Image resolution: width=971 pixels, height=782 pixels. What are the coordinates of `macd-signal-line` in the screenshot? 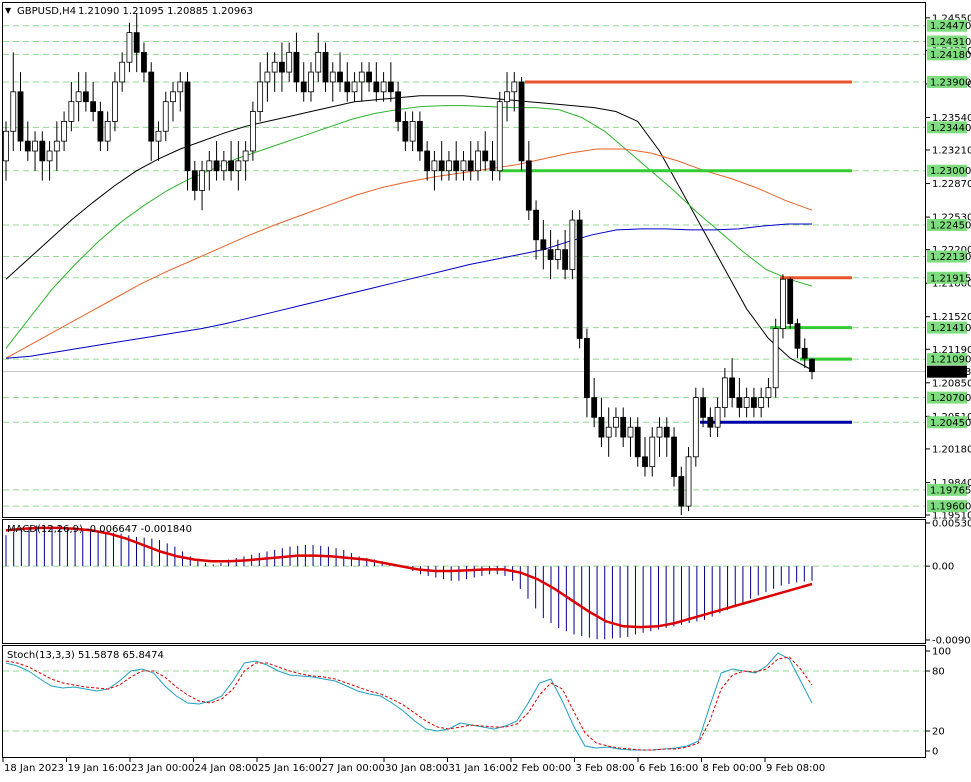 It's located at (409, 577).